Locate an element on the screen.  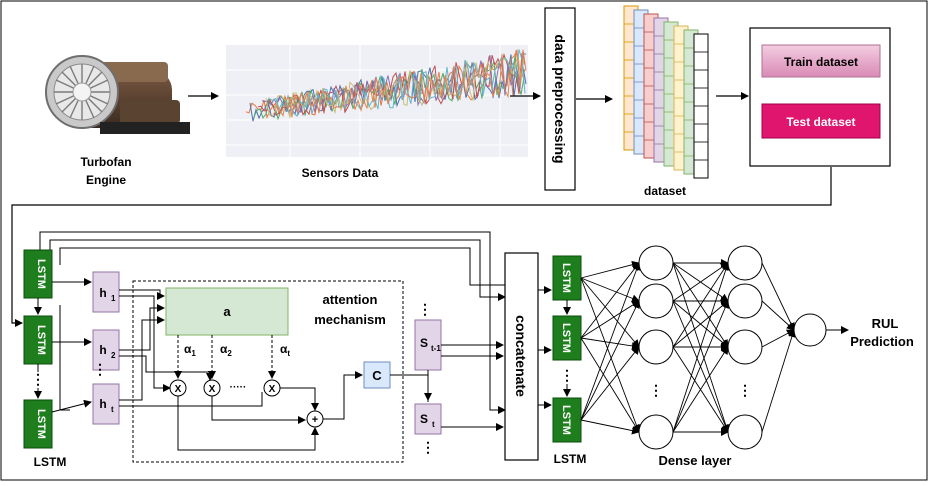
decoder-state-st: S t is located at coordinates (428, 419).